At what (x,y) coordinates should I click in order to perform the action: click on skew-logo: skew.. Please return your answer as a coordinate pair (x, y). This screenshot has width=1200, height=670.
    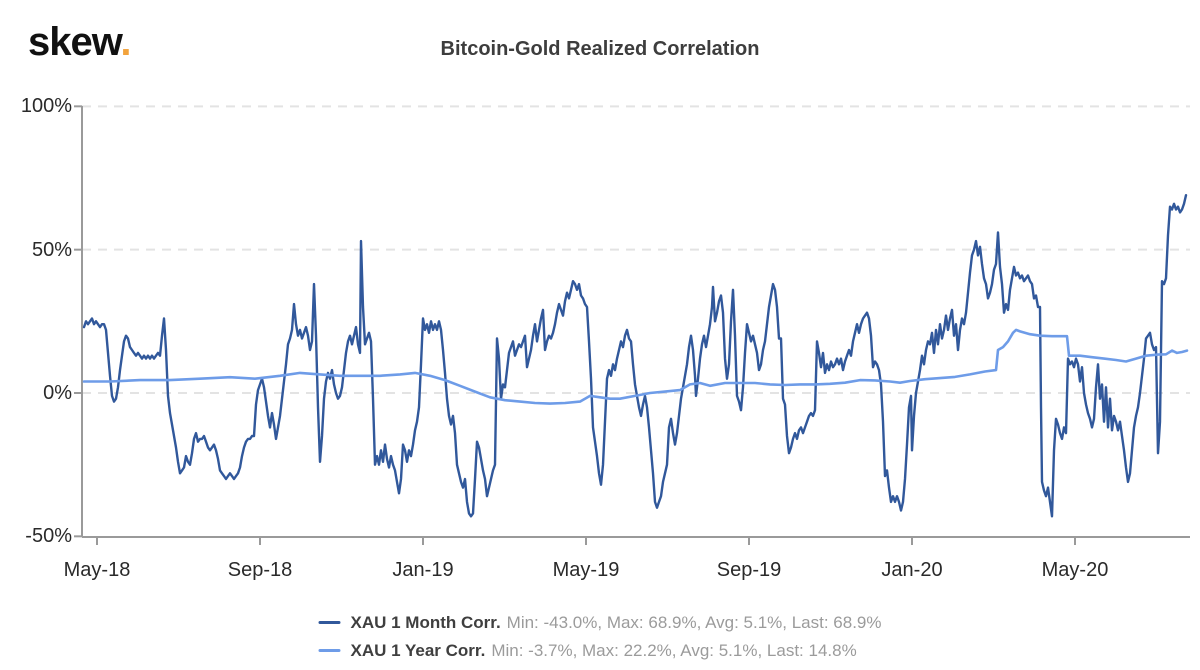
    Looking at the image, I should click on (80, 42).